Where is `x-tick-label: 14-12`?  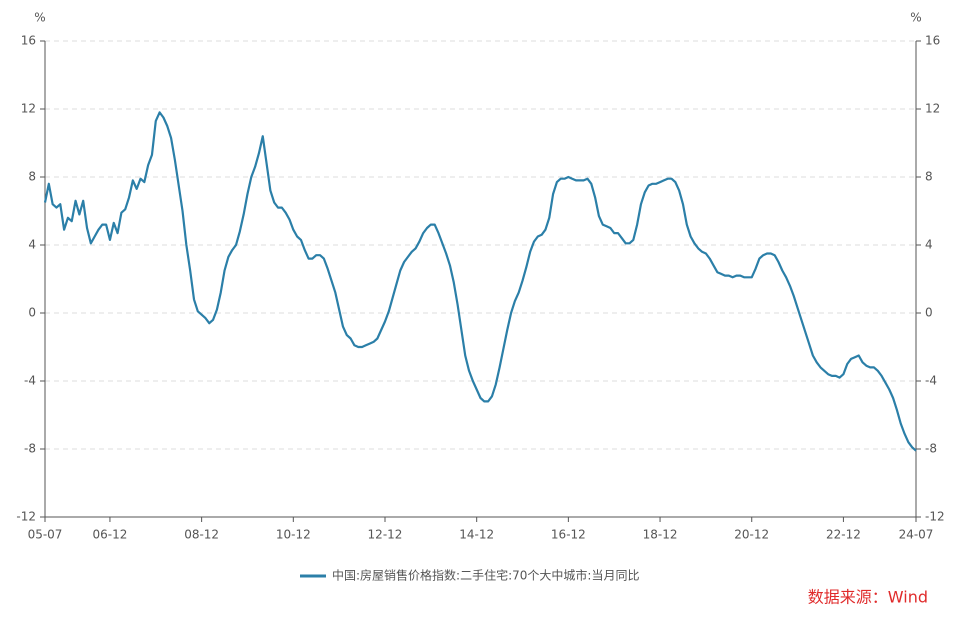 x-tick-label: 14-12 is located at coordinates (476, 535).